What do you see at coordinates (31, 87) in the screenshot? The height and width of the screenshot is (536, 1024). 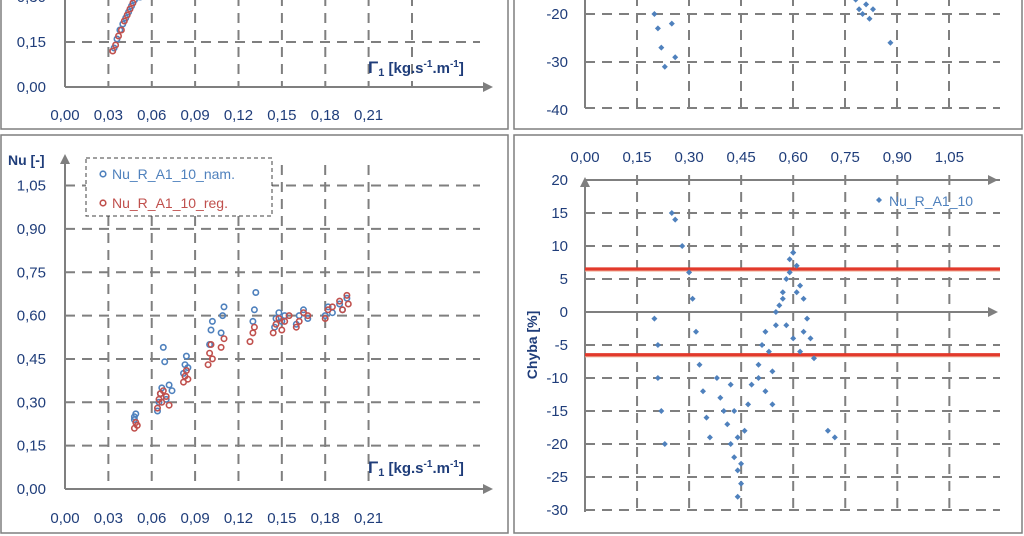 I see `top-left-y-tick-label: 0,00` at bounding box center [31, 87].